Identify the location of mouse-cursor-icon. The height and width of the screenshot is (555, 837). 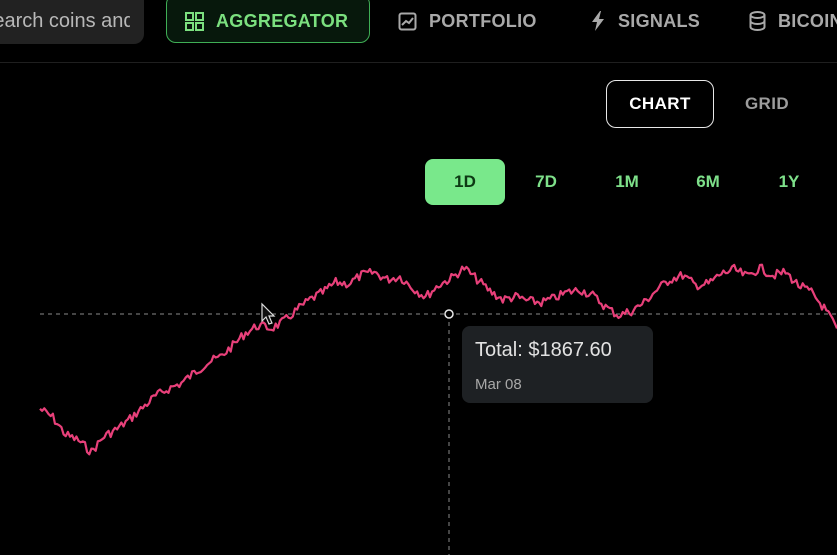
(268, 313).